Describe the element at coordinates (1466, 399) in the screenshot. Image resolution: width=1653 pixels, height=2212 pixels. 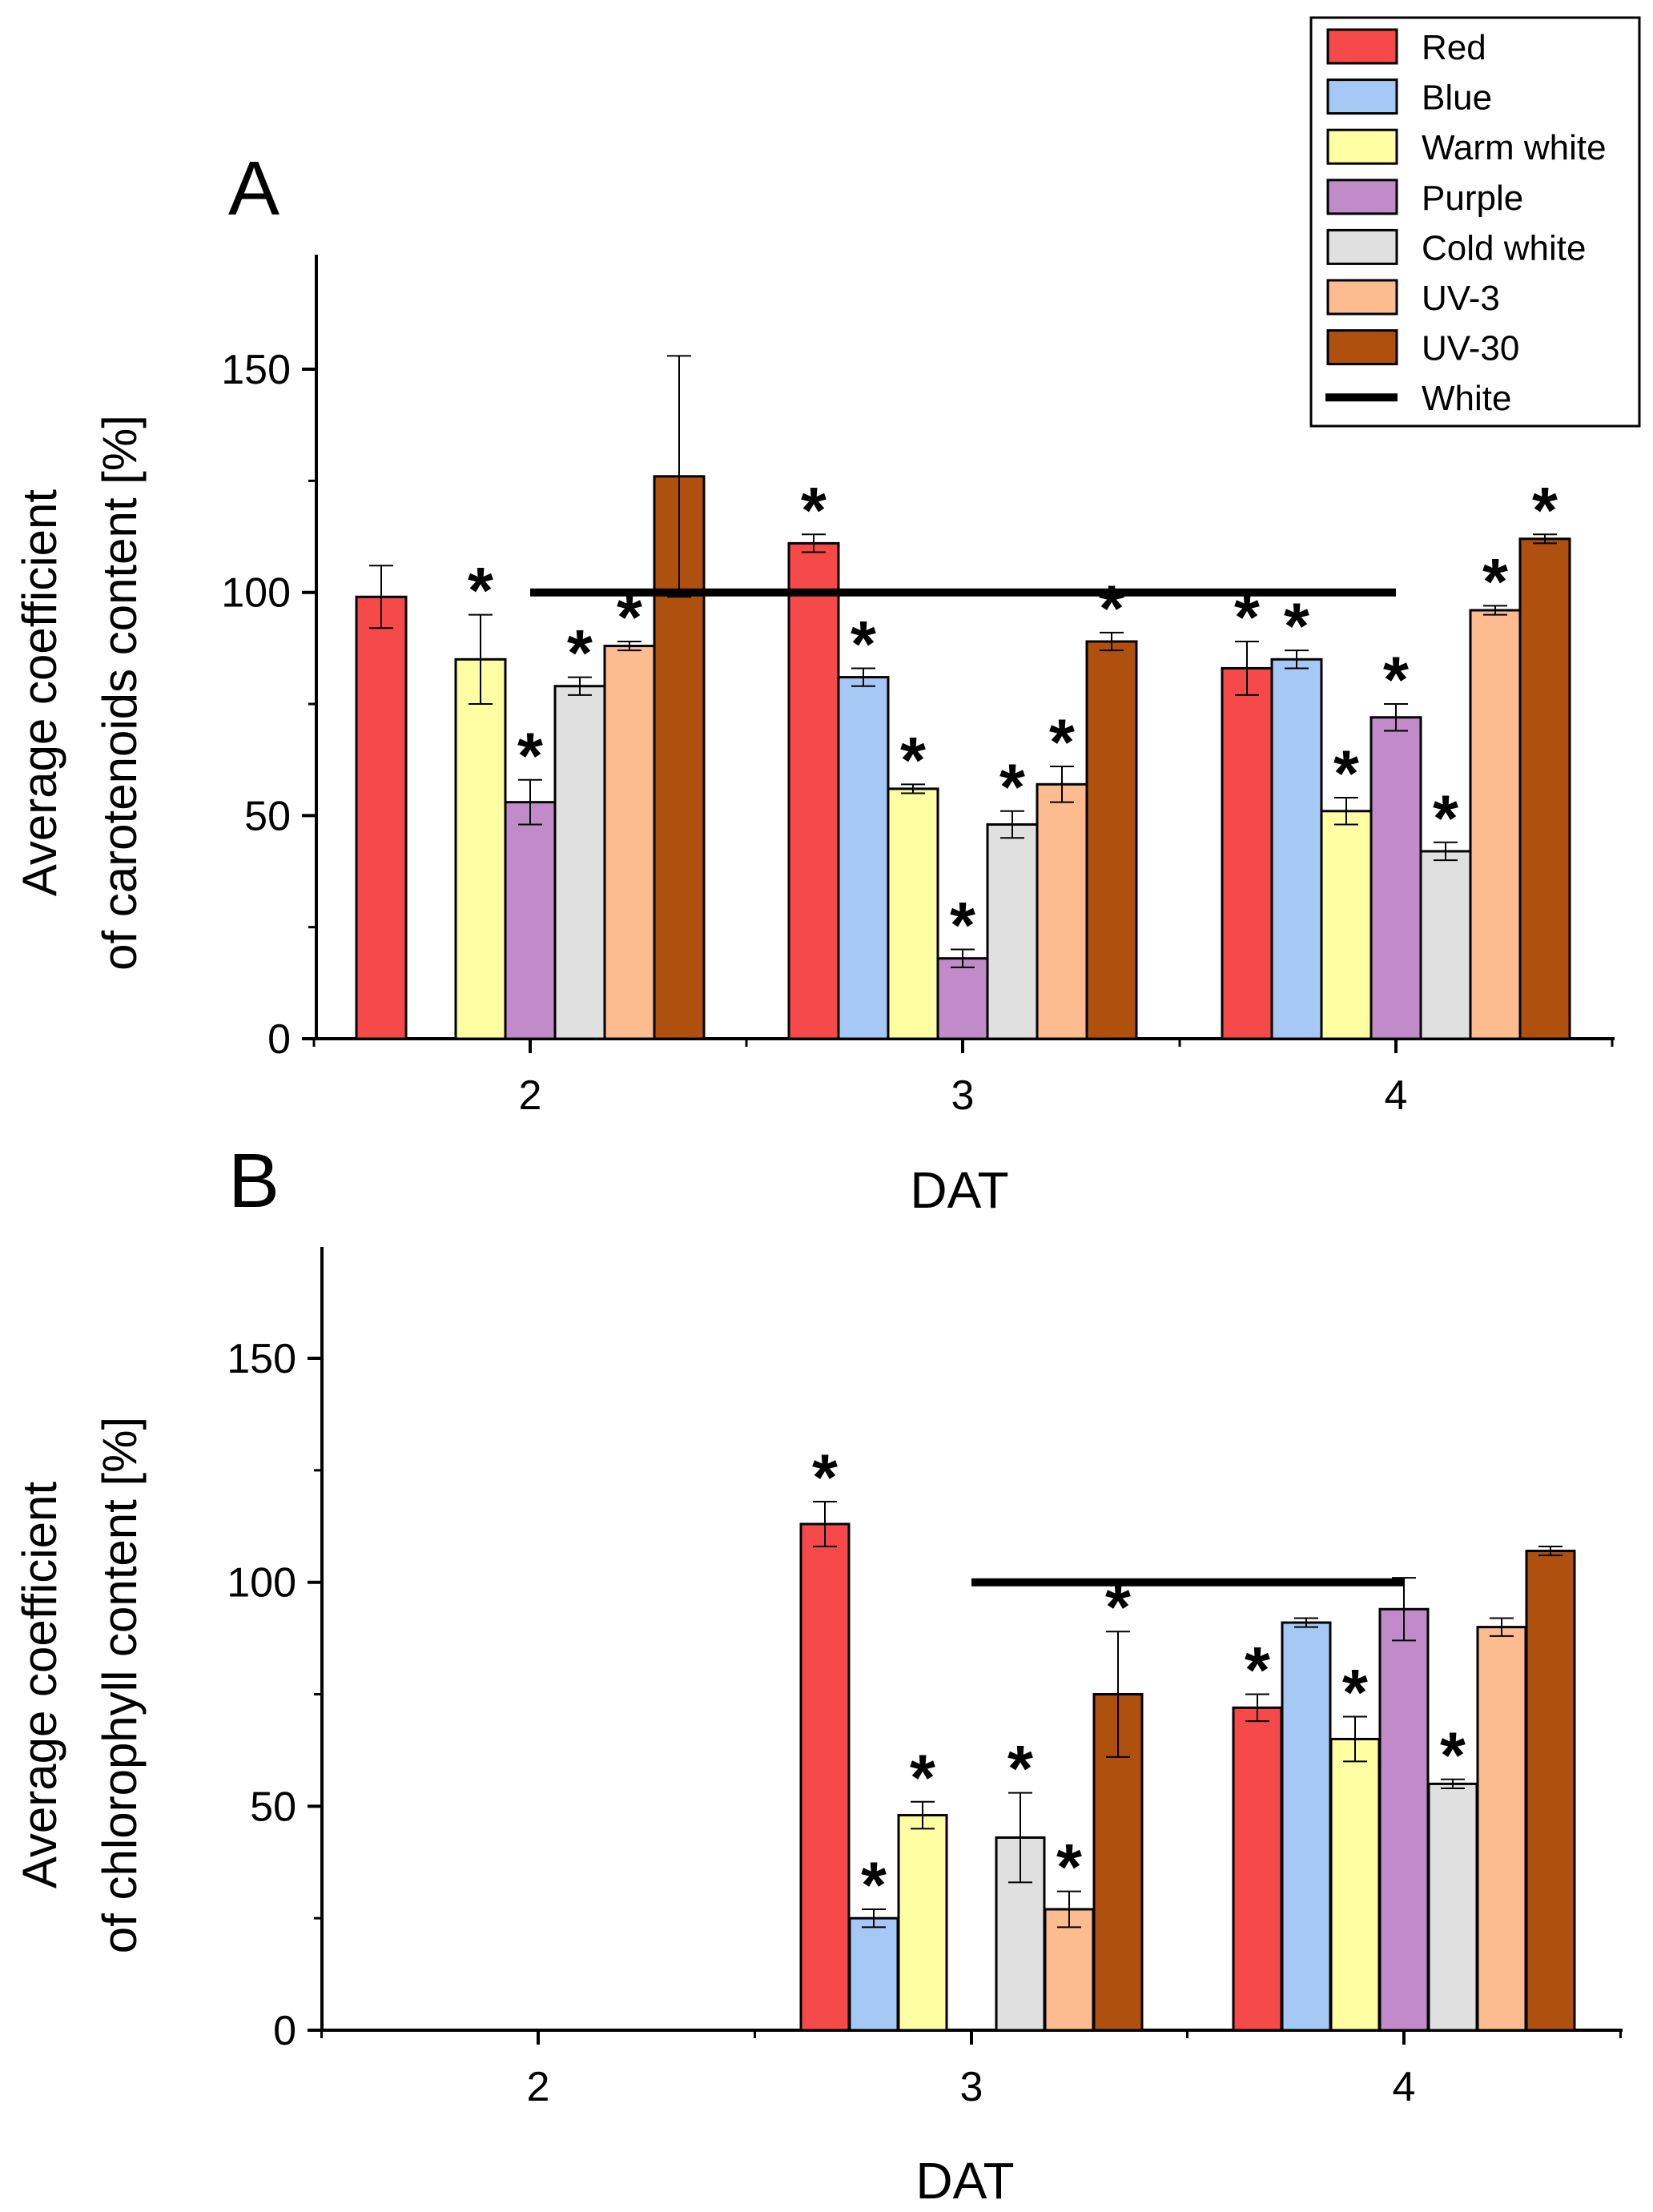
I see `legend-label: White` at that location.